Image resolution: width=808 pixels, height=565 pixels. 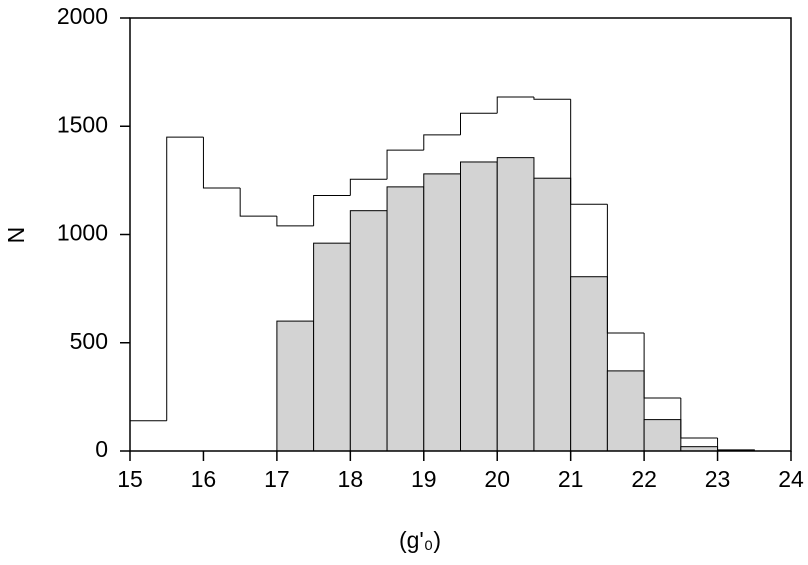 I want to click on x-tick-label: 22, so click(x=644, y=479).